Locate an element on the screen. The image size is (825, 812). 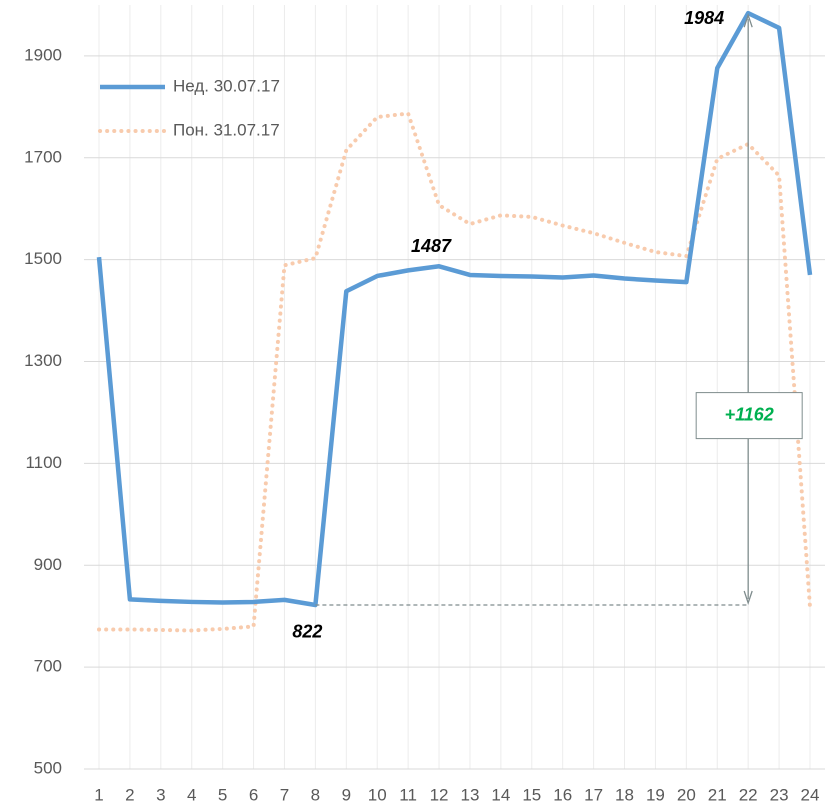
y-tick-label: 1500 is located at coordinates (43, 258).